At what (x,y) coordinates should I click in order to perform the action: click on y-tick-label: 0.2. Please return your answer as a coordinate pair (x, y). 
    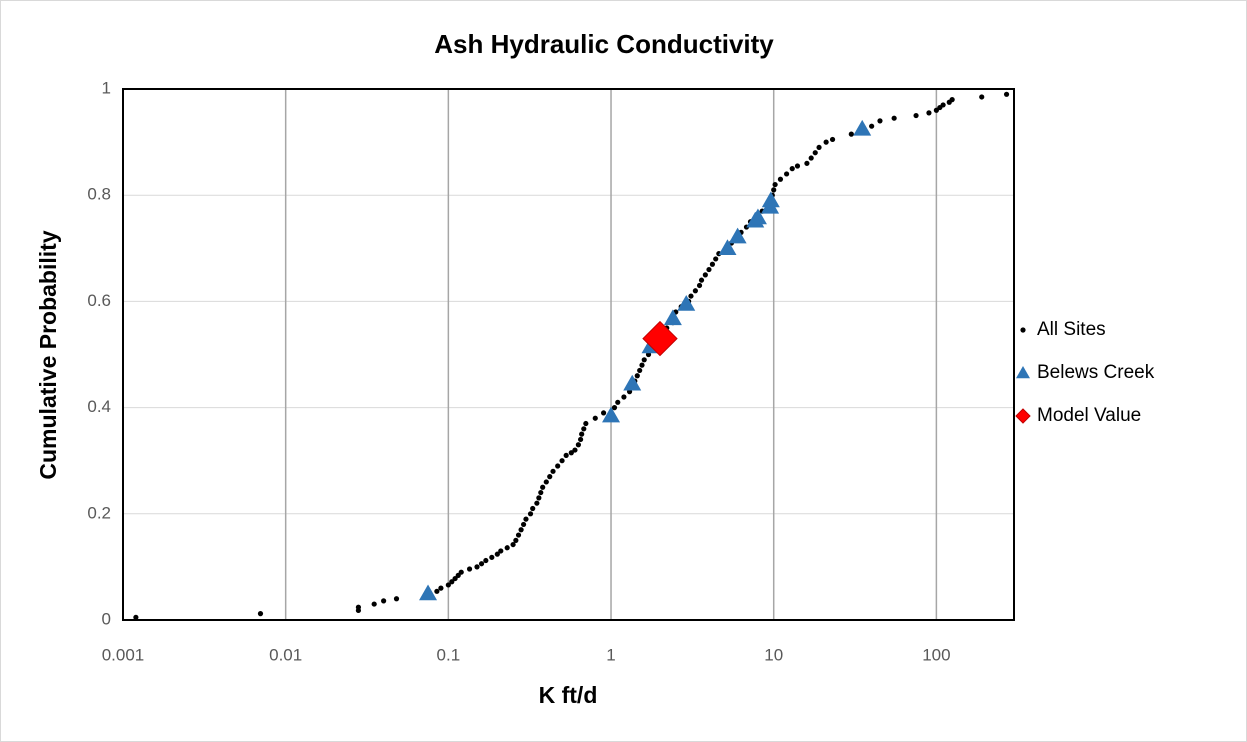
    Looking at the image, I should click on (99, 512).